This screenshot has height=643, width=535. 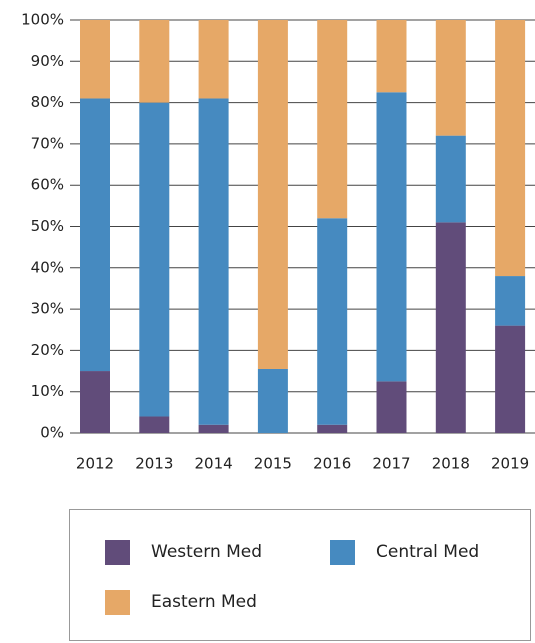 I want to click on x-tick-label: 2012, so click(x=95, y=464).